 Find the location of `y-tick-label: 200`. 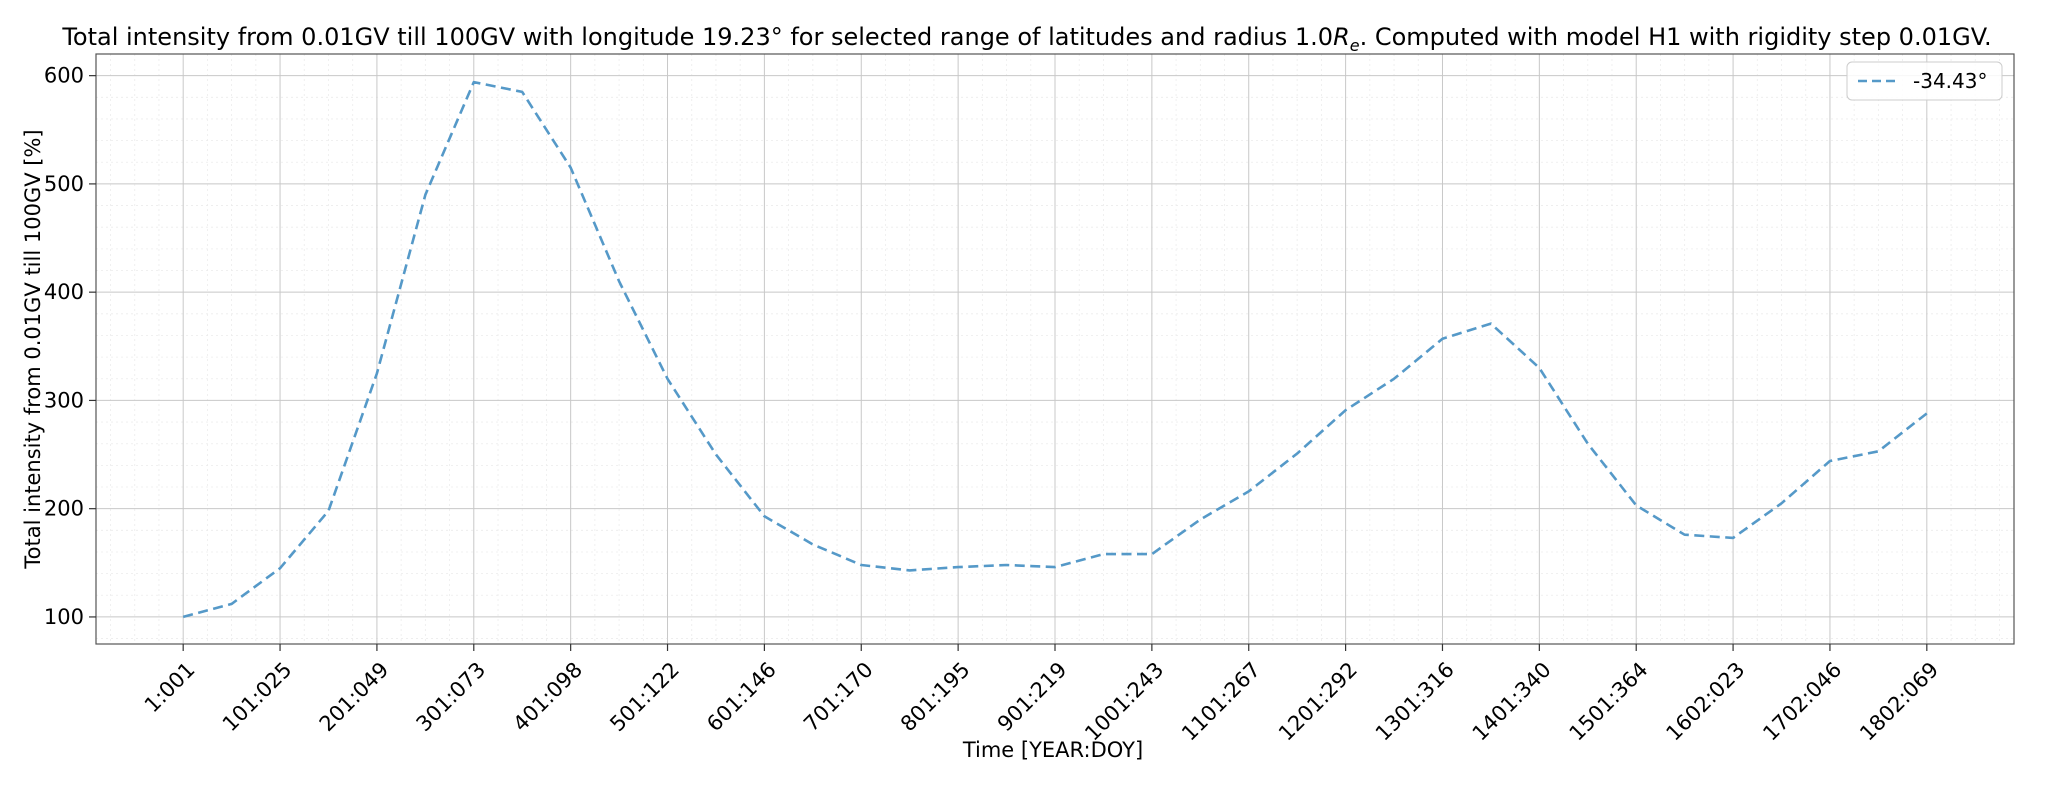

y-tick-label: 200 is located at coordinates (64, 509).